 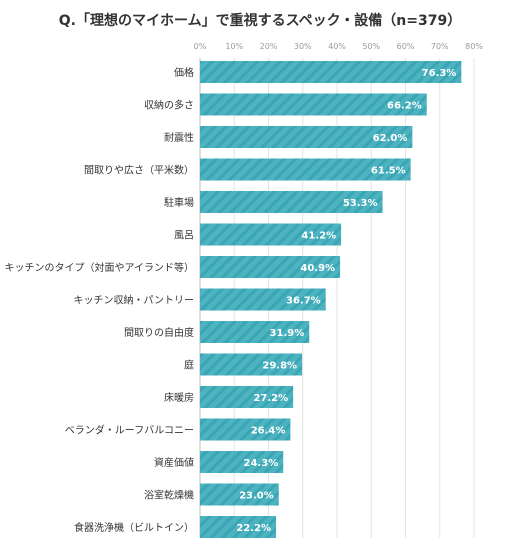 What do you see at coordinates (179, 397) in the screenshot?
I see `category-label: 床暖房` at bounding box center [179, 397].